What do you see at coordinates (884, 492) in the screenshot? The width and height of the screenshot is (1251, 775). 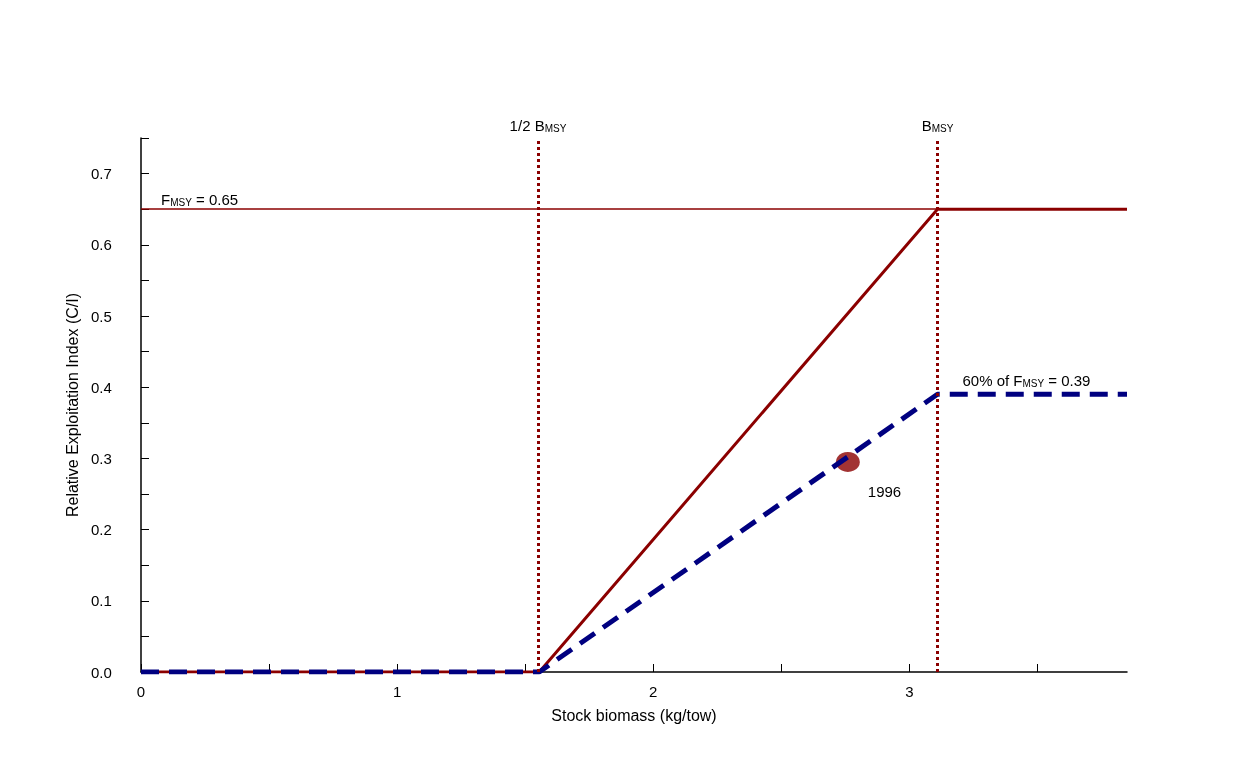 I see `annotation: 1996` at bounding box center [884, 492].